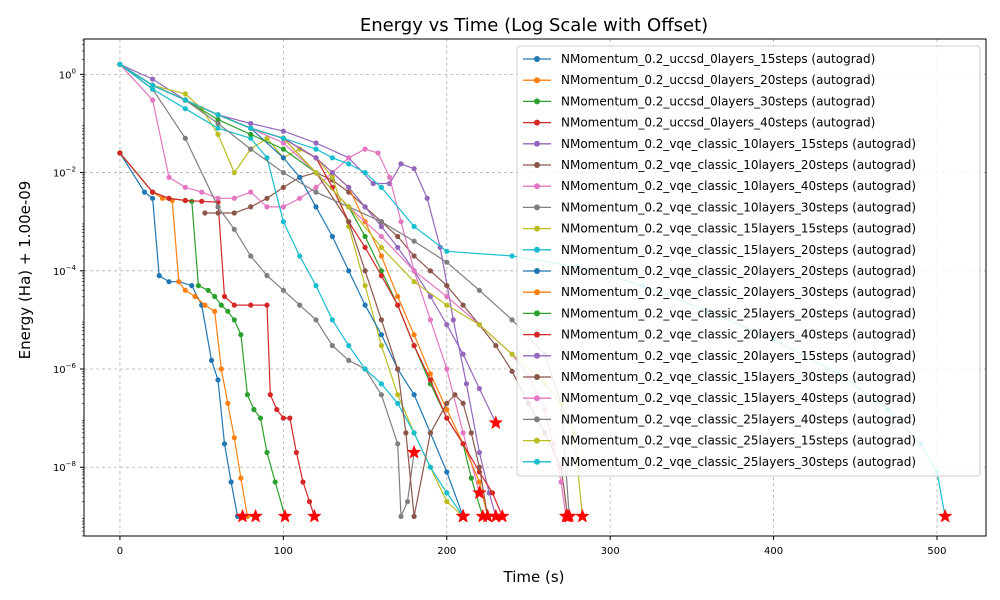  What do you see at coordinates (65, 271) in the screenshot?
I see `y-tick-label: 10⁻⁴` at bounding box center [65, 271].